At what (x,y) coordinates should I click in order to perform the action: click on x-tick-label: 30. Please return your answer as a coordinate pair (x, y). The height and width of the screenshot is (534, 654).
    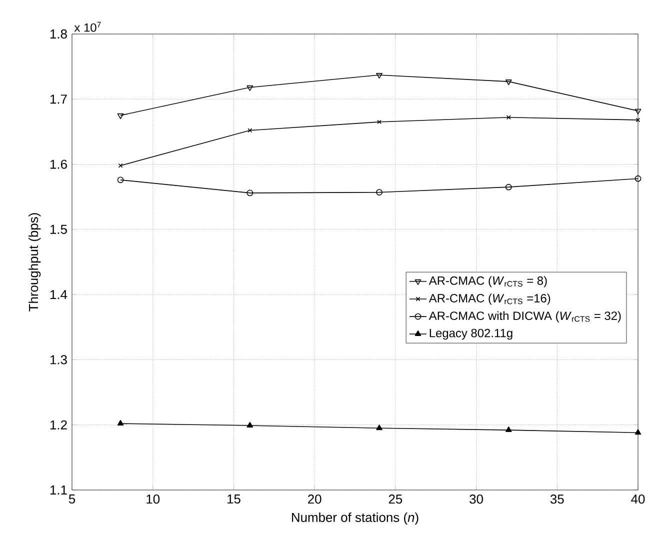
    Looking at the image, I should click on (476, 499).